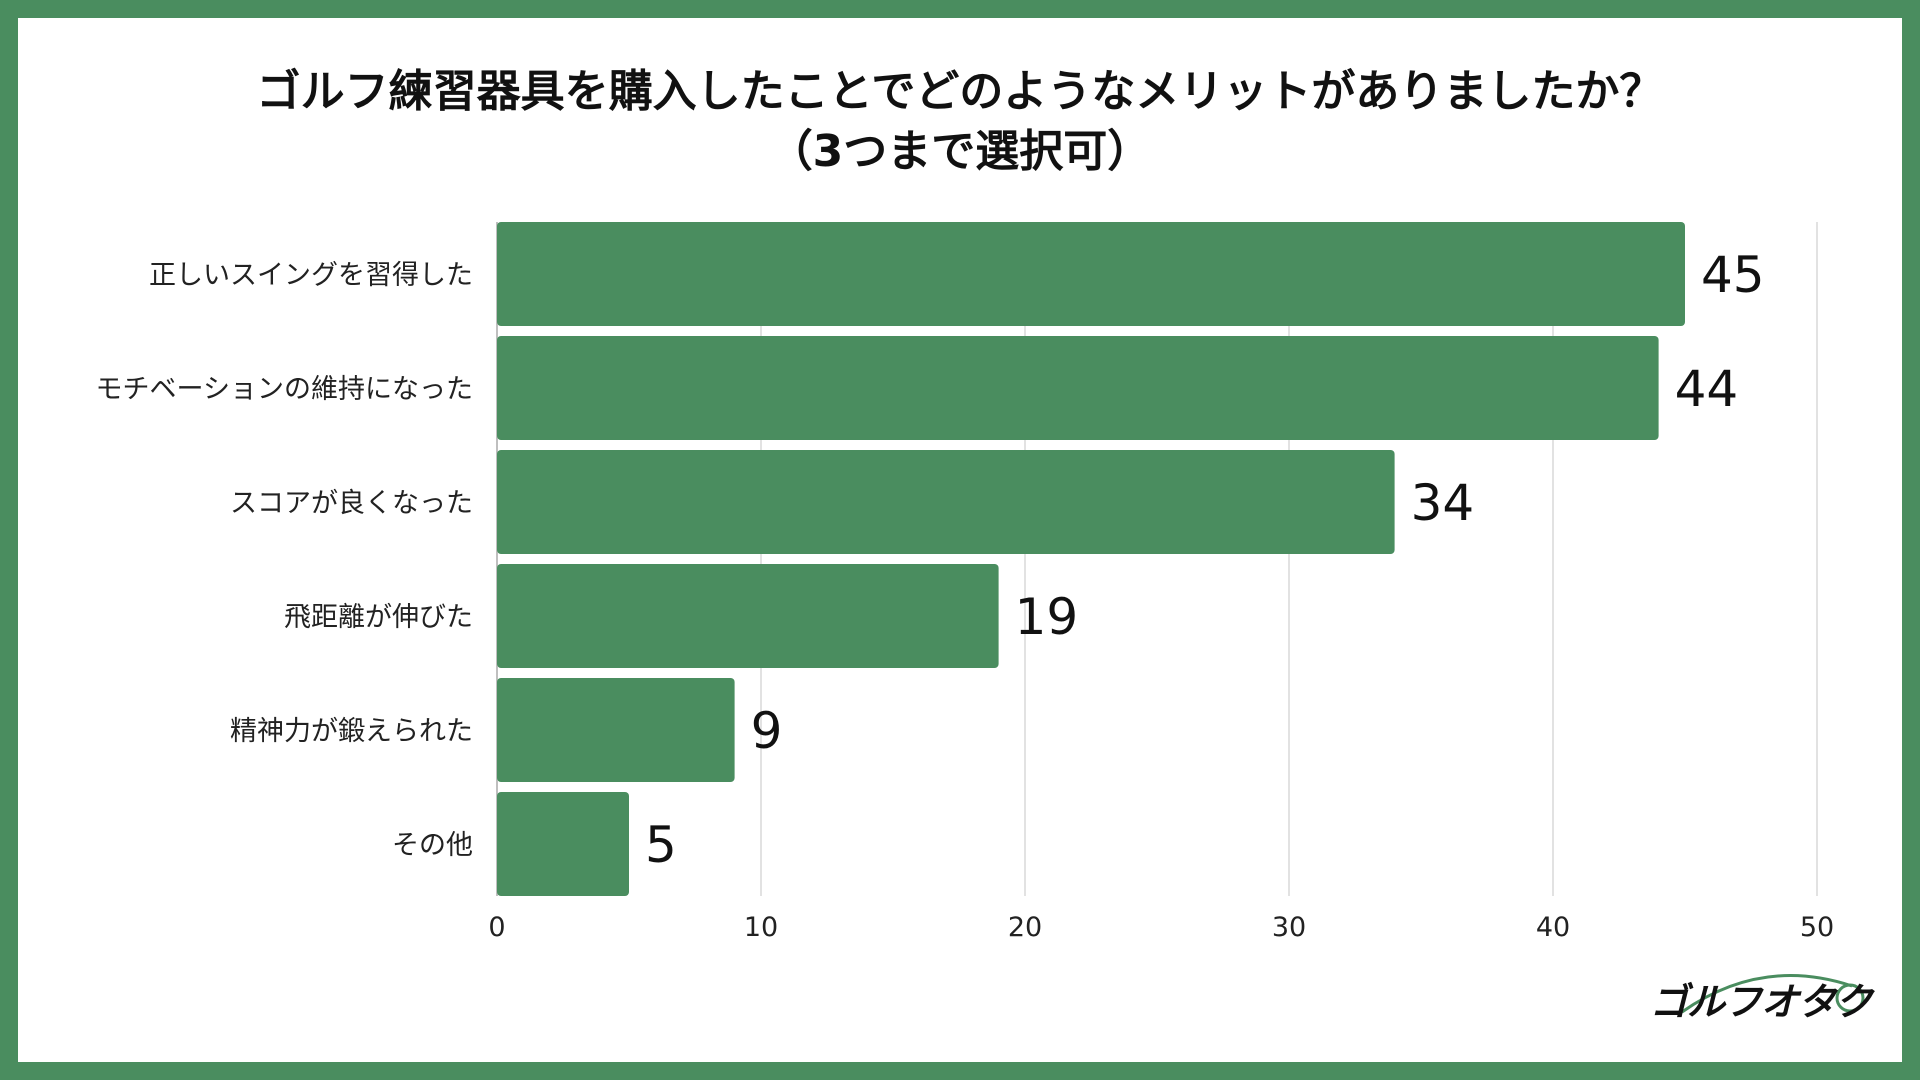 The width and height of the screenshot is (1920, 1080). I want to click on value-label-1: 44, so click(1707, 389).